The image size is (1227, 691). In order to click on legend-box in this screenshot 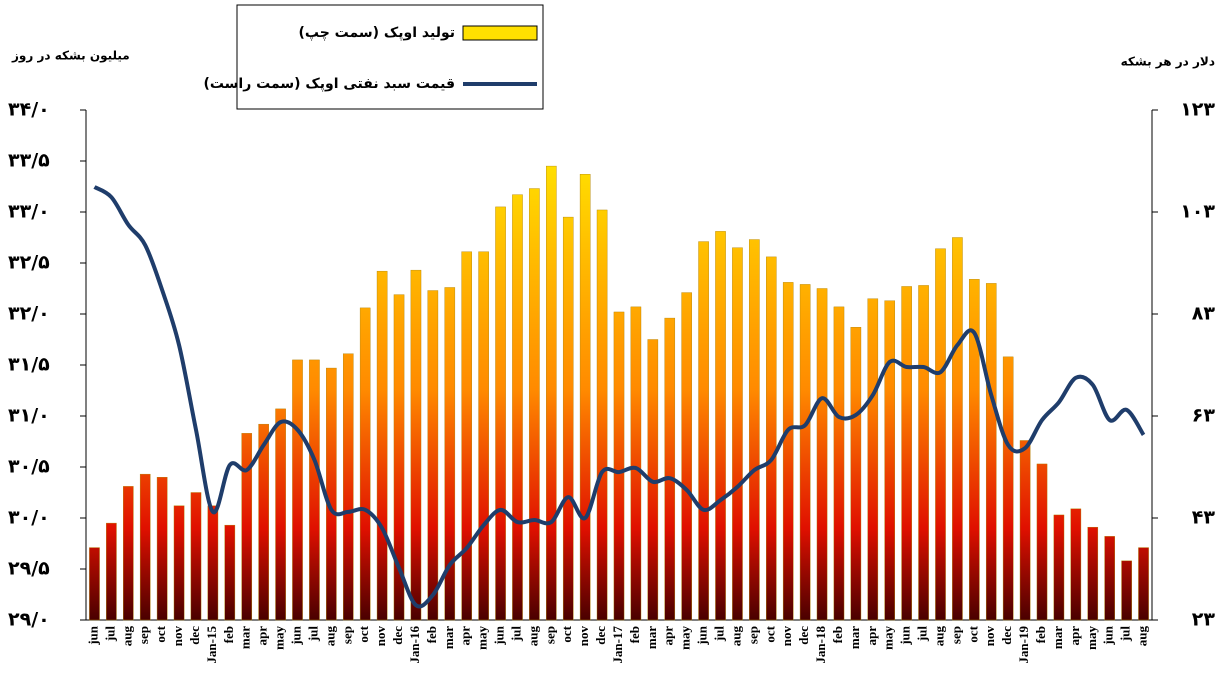, I will do `click(390, 57)`.